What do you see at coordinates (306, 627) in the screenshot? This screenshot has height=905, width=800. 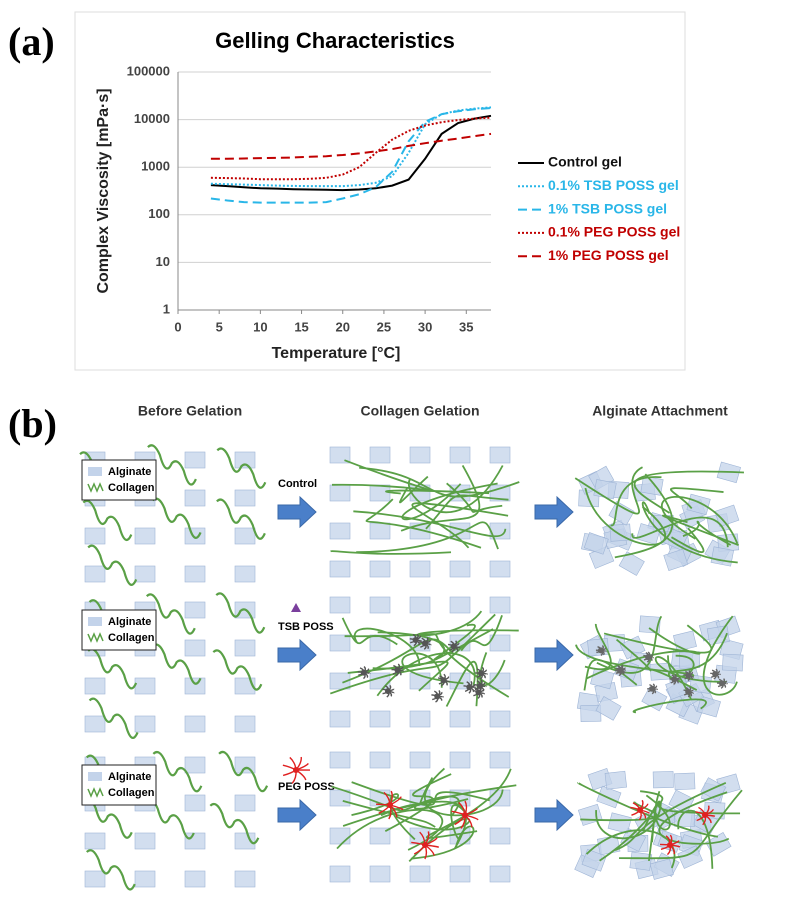 I see `arrow-label: TSB POSS` at bounding box center [306, 627].